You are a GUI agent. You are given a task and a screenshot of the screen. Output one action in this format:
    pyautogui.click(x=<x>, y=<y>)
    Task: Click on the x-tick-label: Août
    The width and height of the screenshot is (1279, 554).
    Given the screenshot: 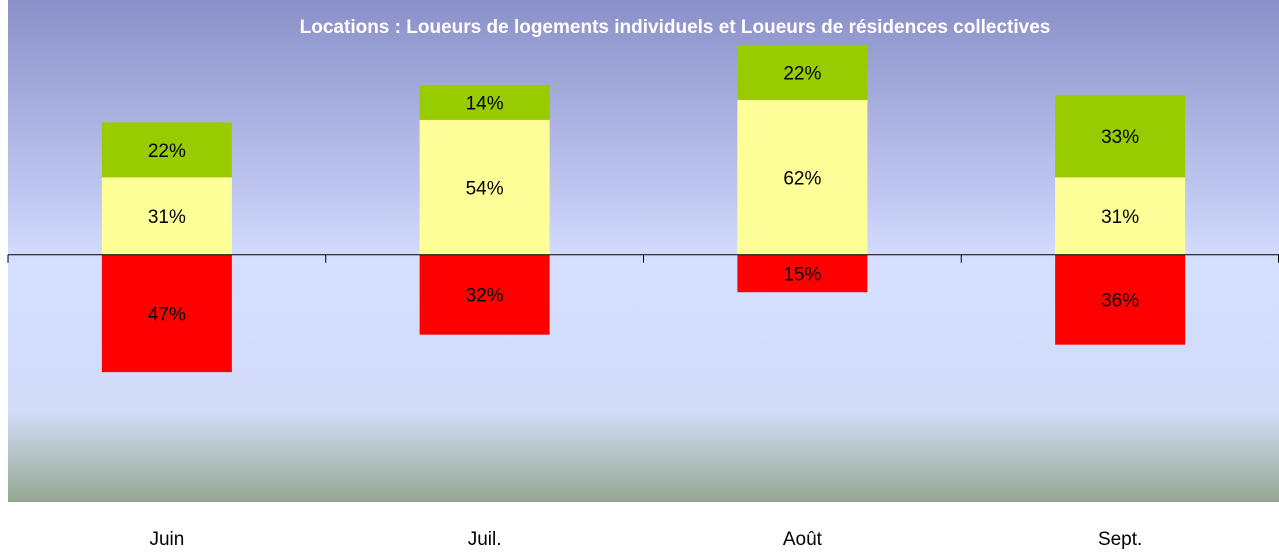 What is the action you would take?
    pyautogui.click(x=803, y=539)
    